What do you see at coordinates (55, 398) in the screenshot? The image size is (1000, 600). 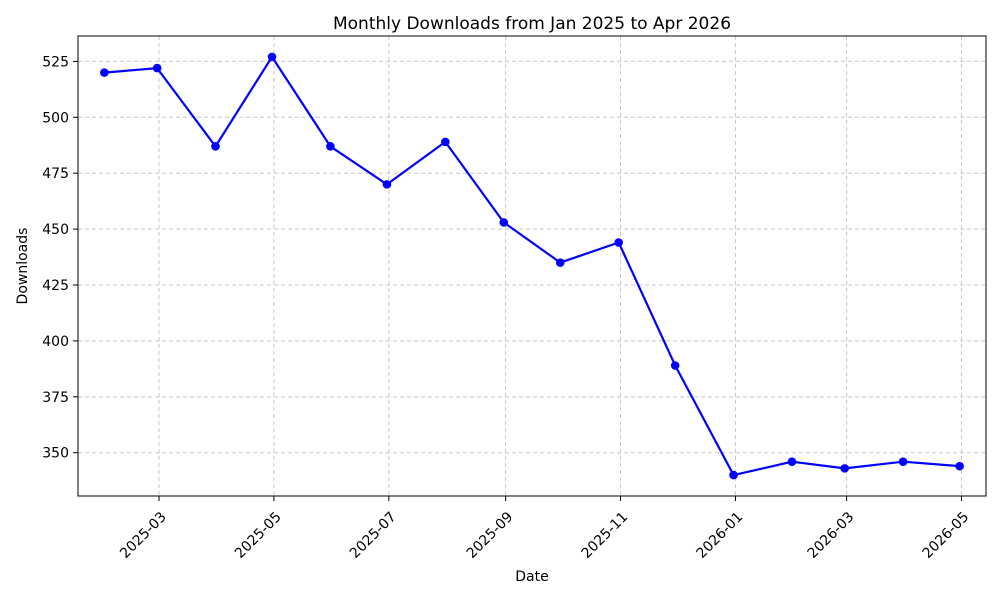 I see `y-tick-label: 375` at bounding box center [55, 398].